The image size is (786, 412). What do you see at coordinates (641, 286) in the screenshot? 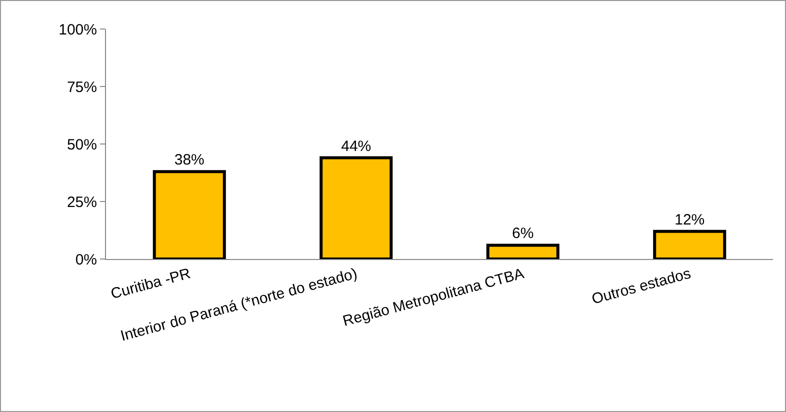
I see `x-tick-label: Outros estados` at bounding box center [641, 286].